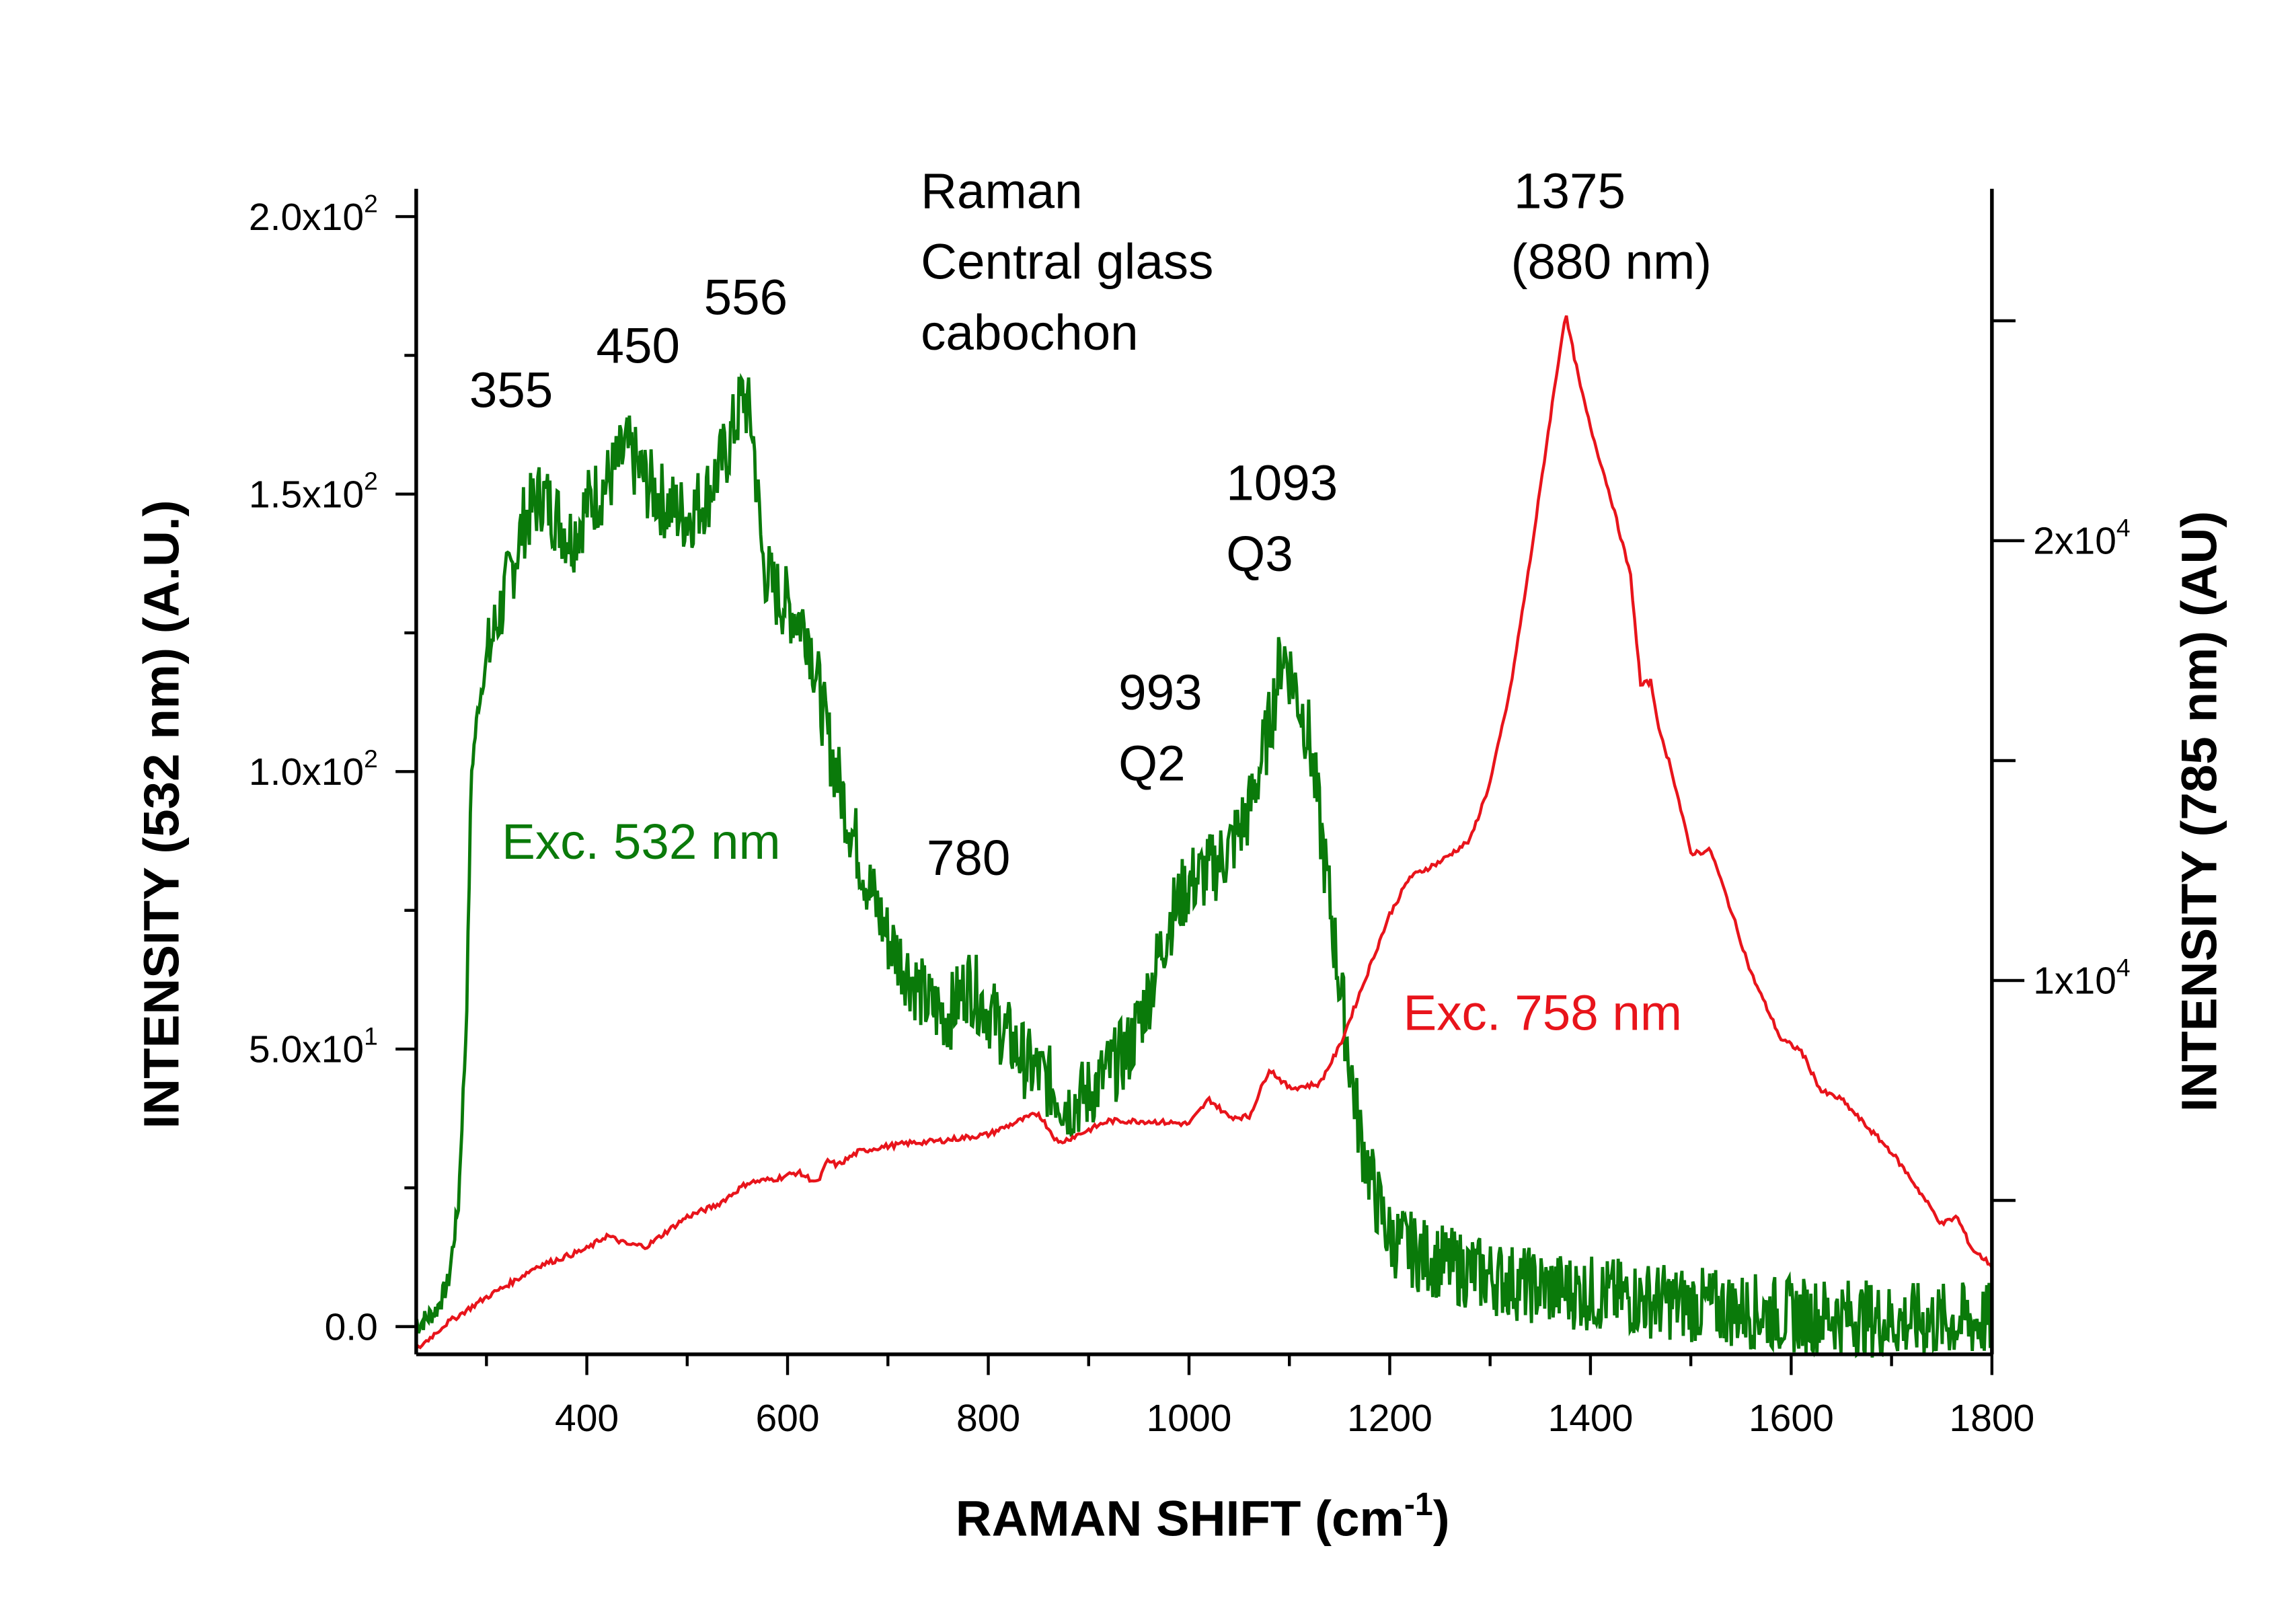 This screenshot has width=2296, height=1614. Describe the element at coordinates (2198, 811) in the screenshot. I see `y-axis-right-title: INTENSITY (785 nm) (AU)` at that location.